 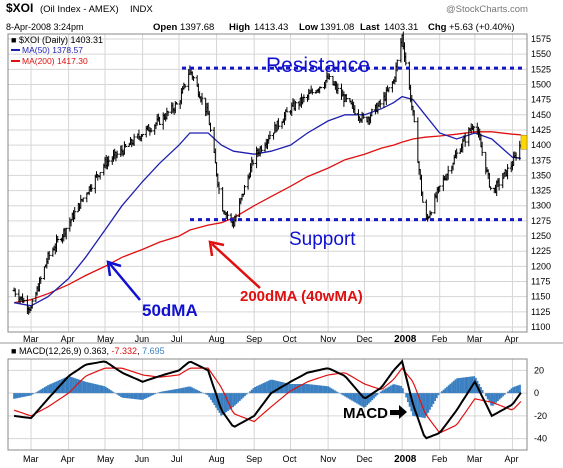 I want to click on ma50-annotation: 50dMA, so click(x=170, y=310).